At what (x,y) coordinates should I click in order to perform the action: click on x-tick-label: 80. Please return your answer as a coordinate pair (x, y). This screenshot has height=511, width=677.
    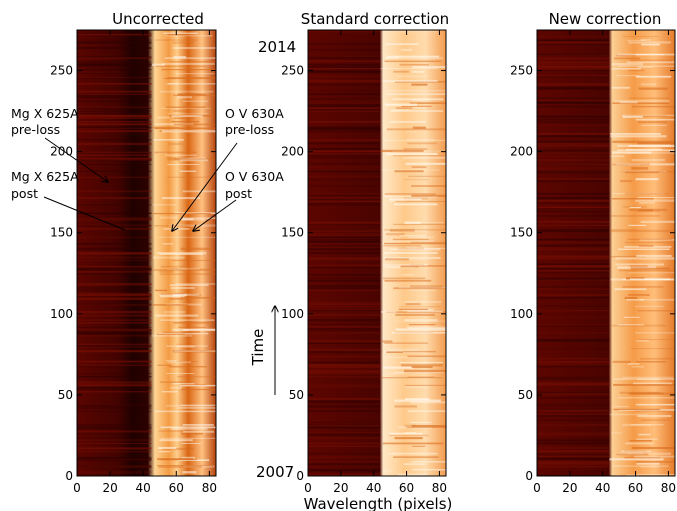
    Looking at the image, I should click on (439, 488).